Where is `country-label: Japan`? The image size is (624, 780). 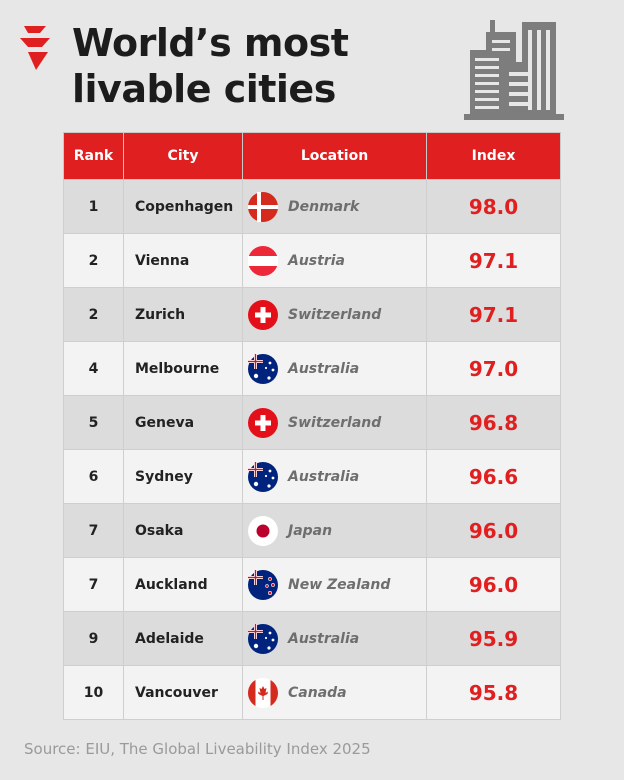
country-label: Japan is located at coordinates (310, 530).